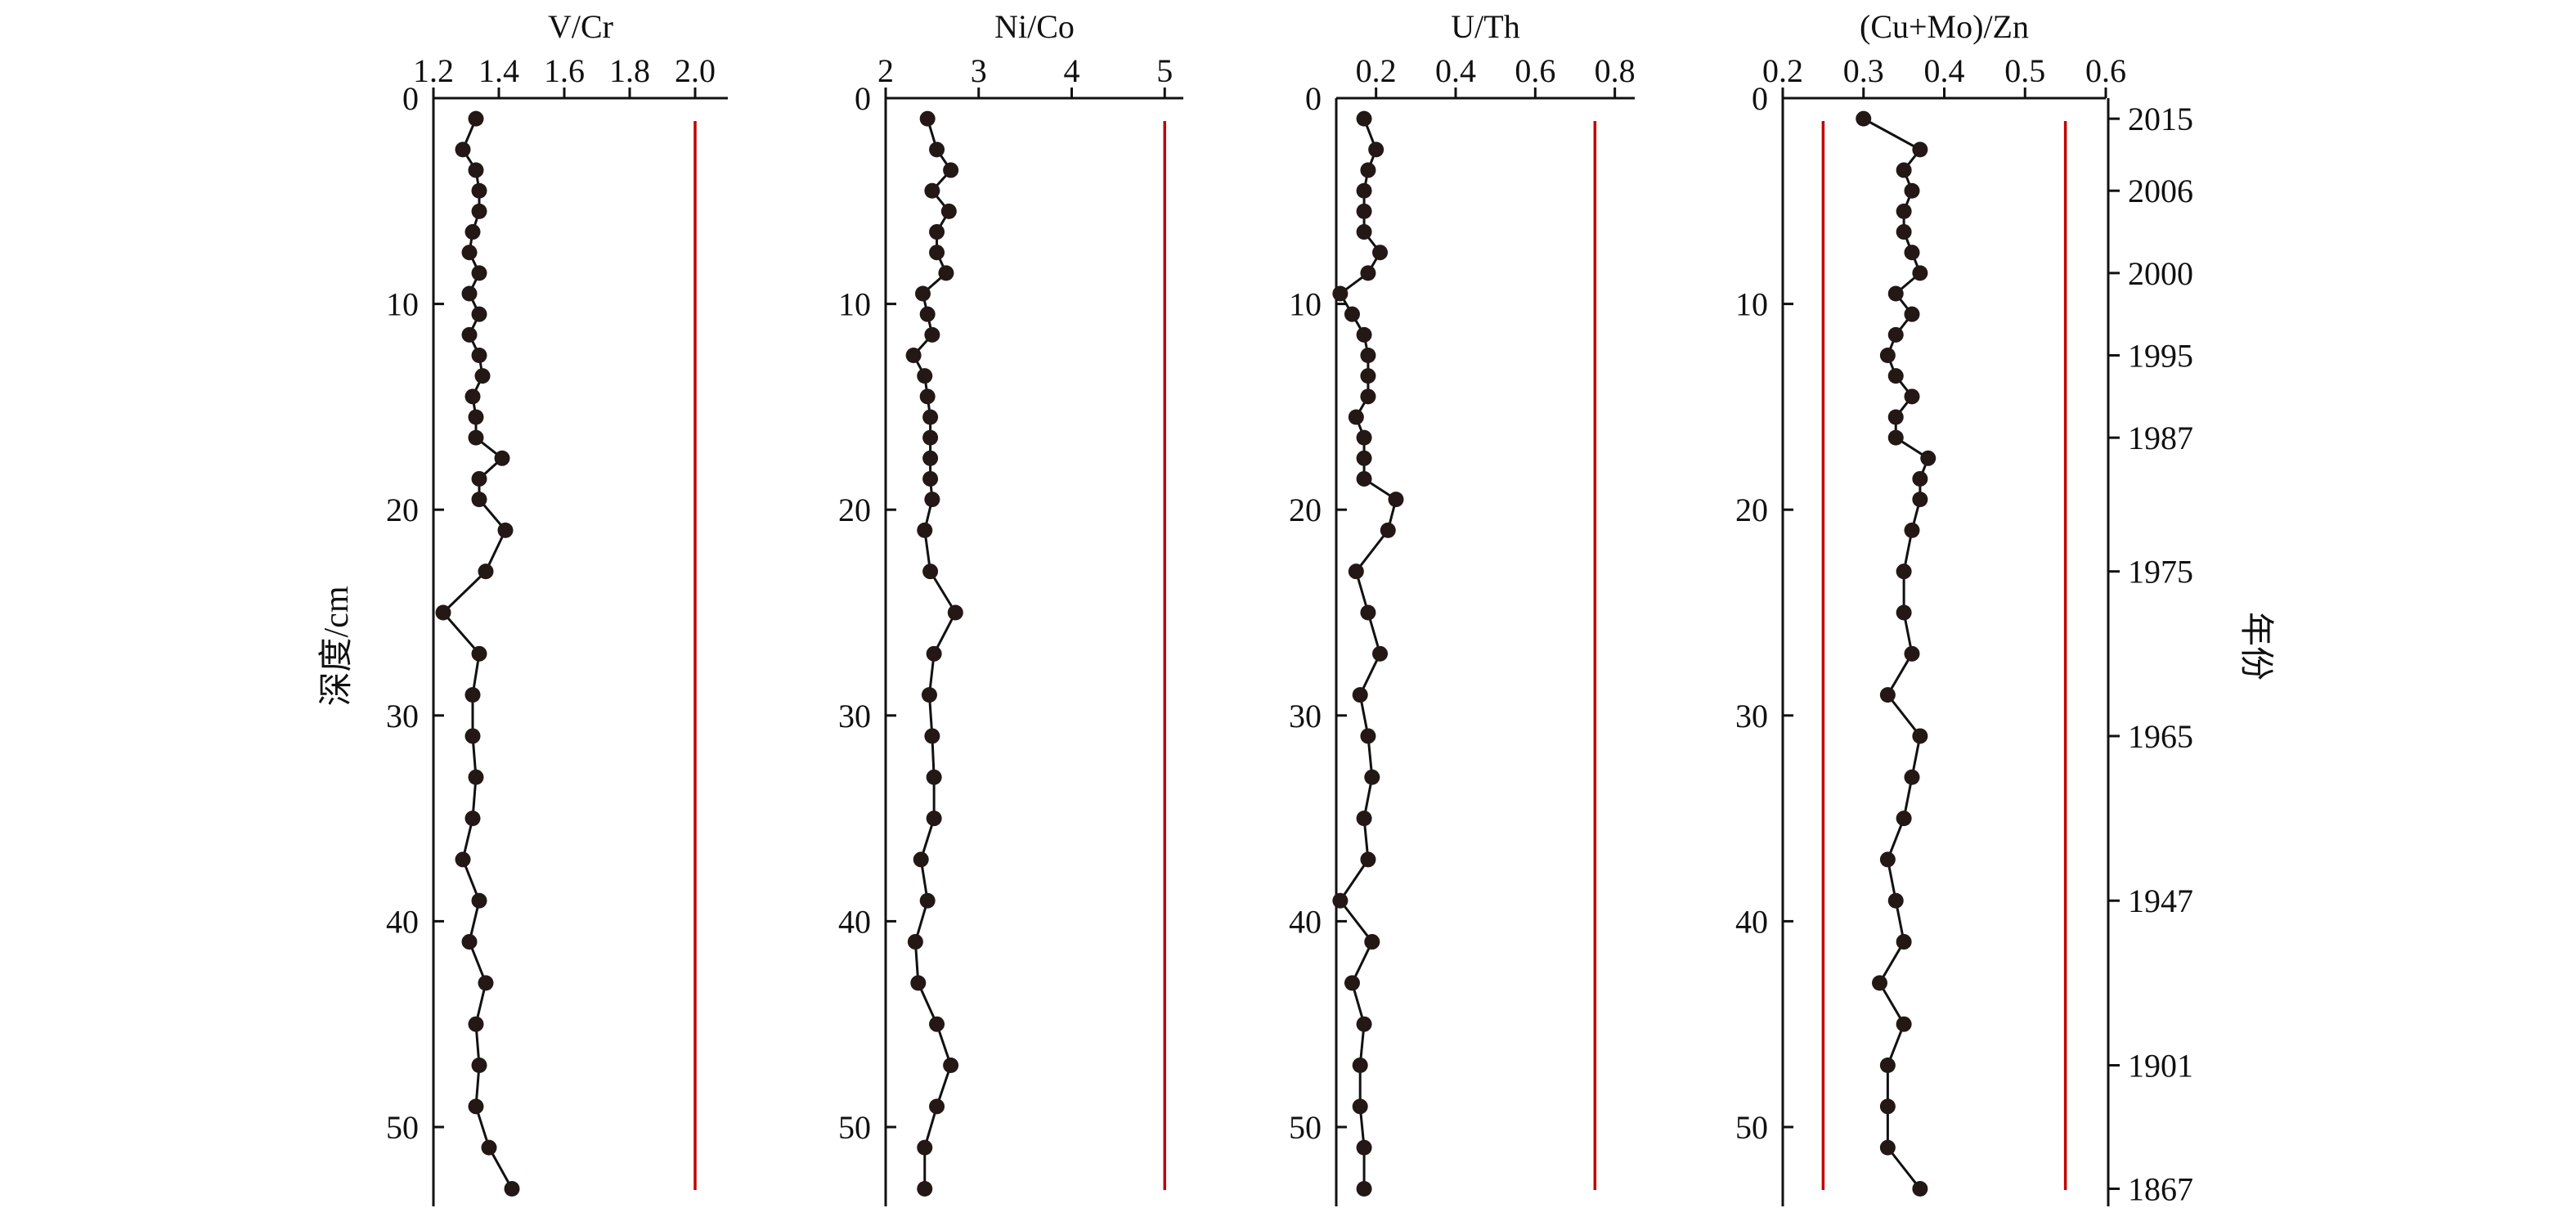 The width and height of the screenshot is (2576, 1217). What do you see at coordinates (1072, 70) in the screenshot?
I see `x-tick-label: 4` at bounding box center [1072, 70].